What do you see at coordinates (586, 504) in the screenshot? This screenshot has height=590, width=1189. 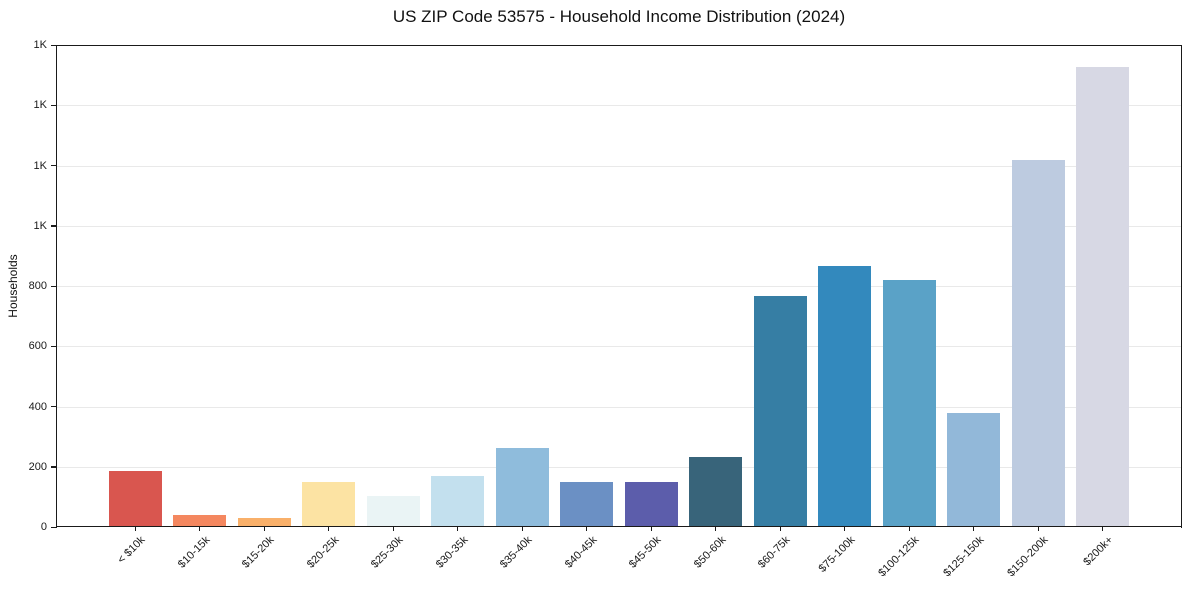 I see `bar-40-45k` at bounding box center [586, 504].